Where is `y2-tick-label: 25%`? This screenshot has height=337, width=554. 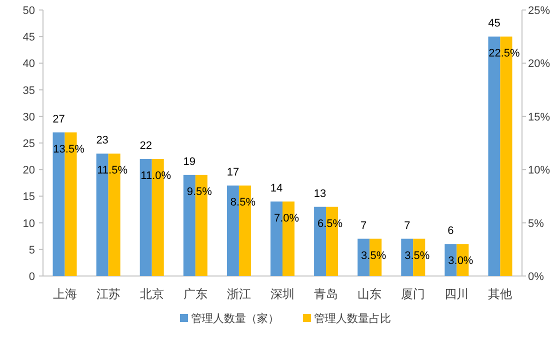 y2-tick-label: 25% is located at coordinates (539, 11).